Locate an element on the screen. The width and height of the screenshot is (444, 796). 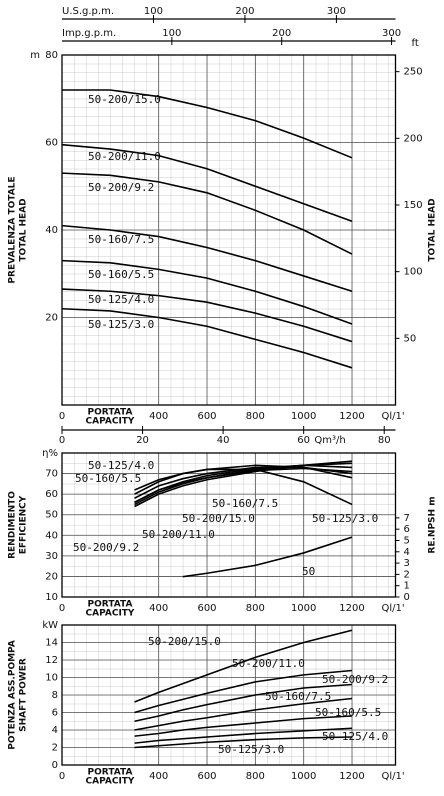
y-tick-label: 50 is located at coordinates (51, 515).